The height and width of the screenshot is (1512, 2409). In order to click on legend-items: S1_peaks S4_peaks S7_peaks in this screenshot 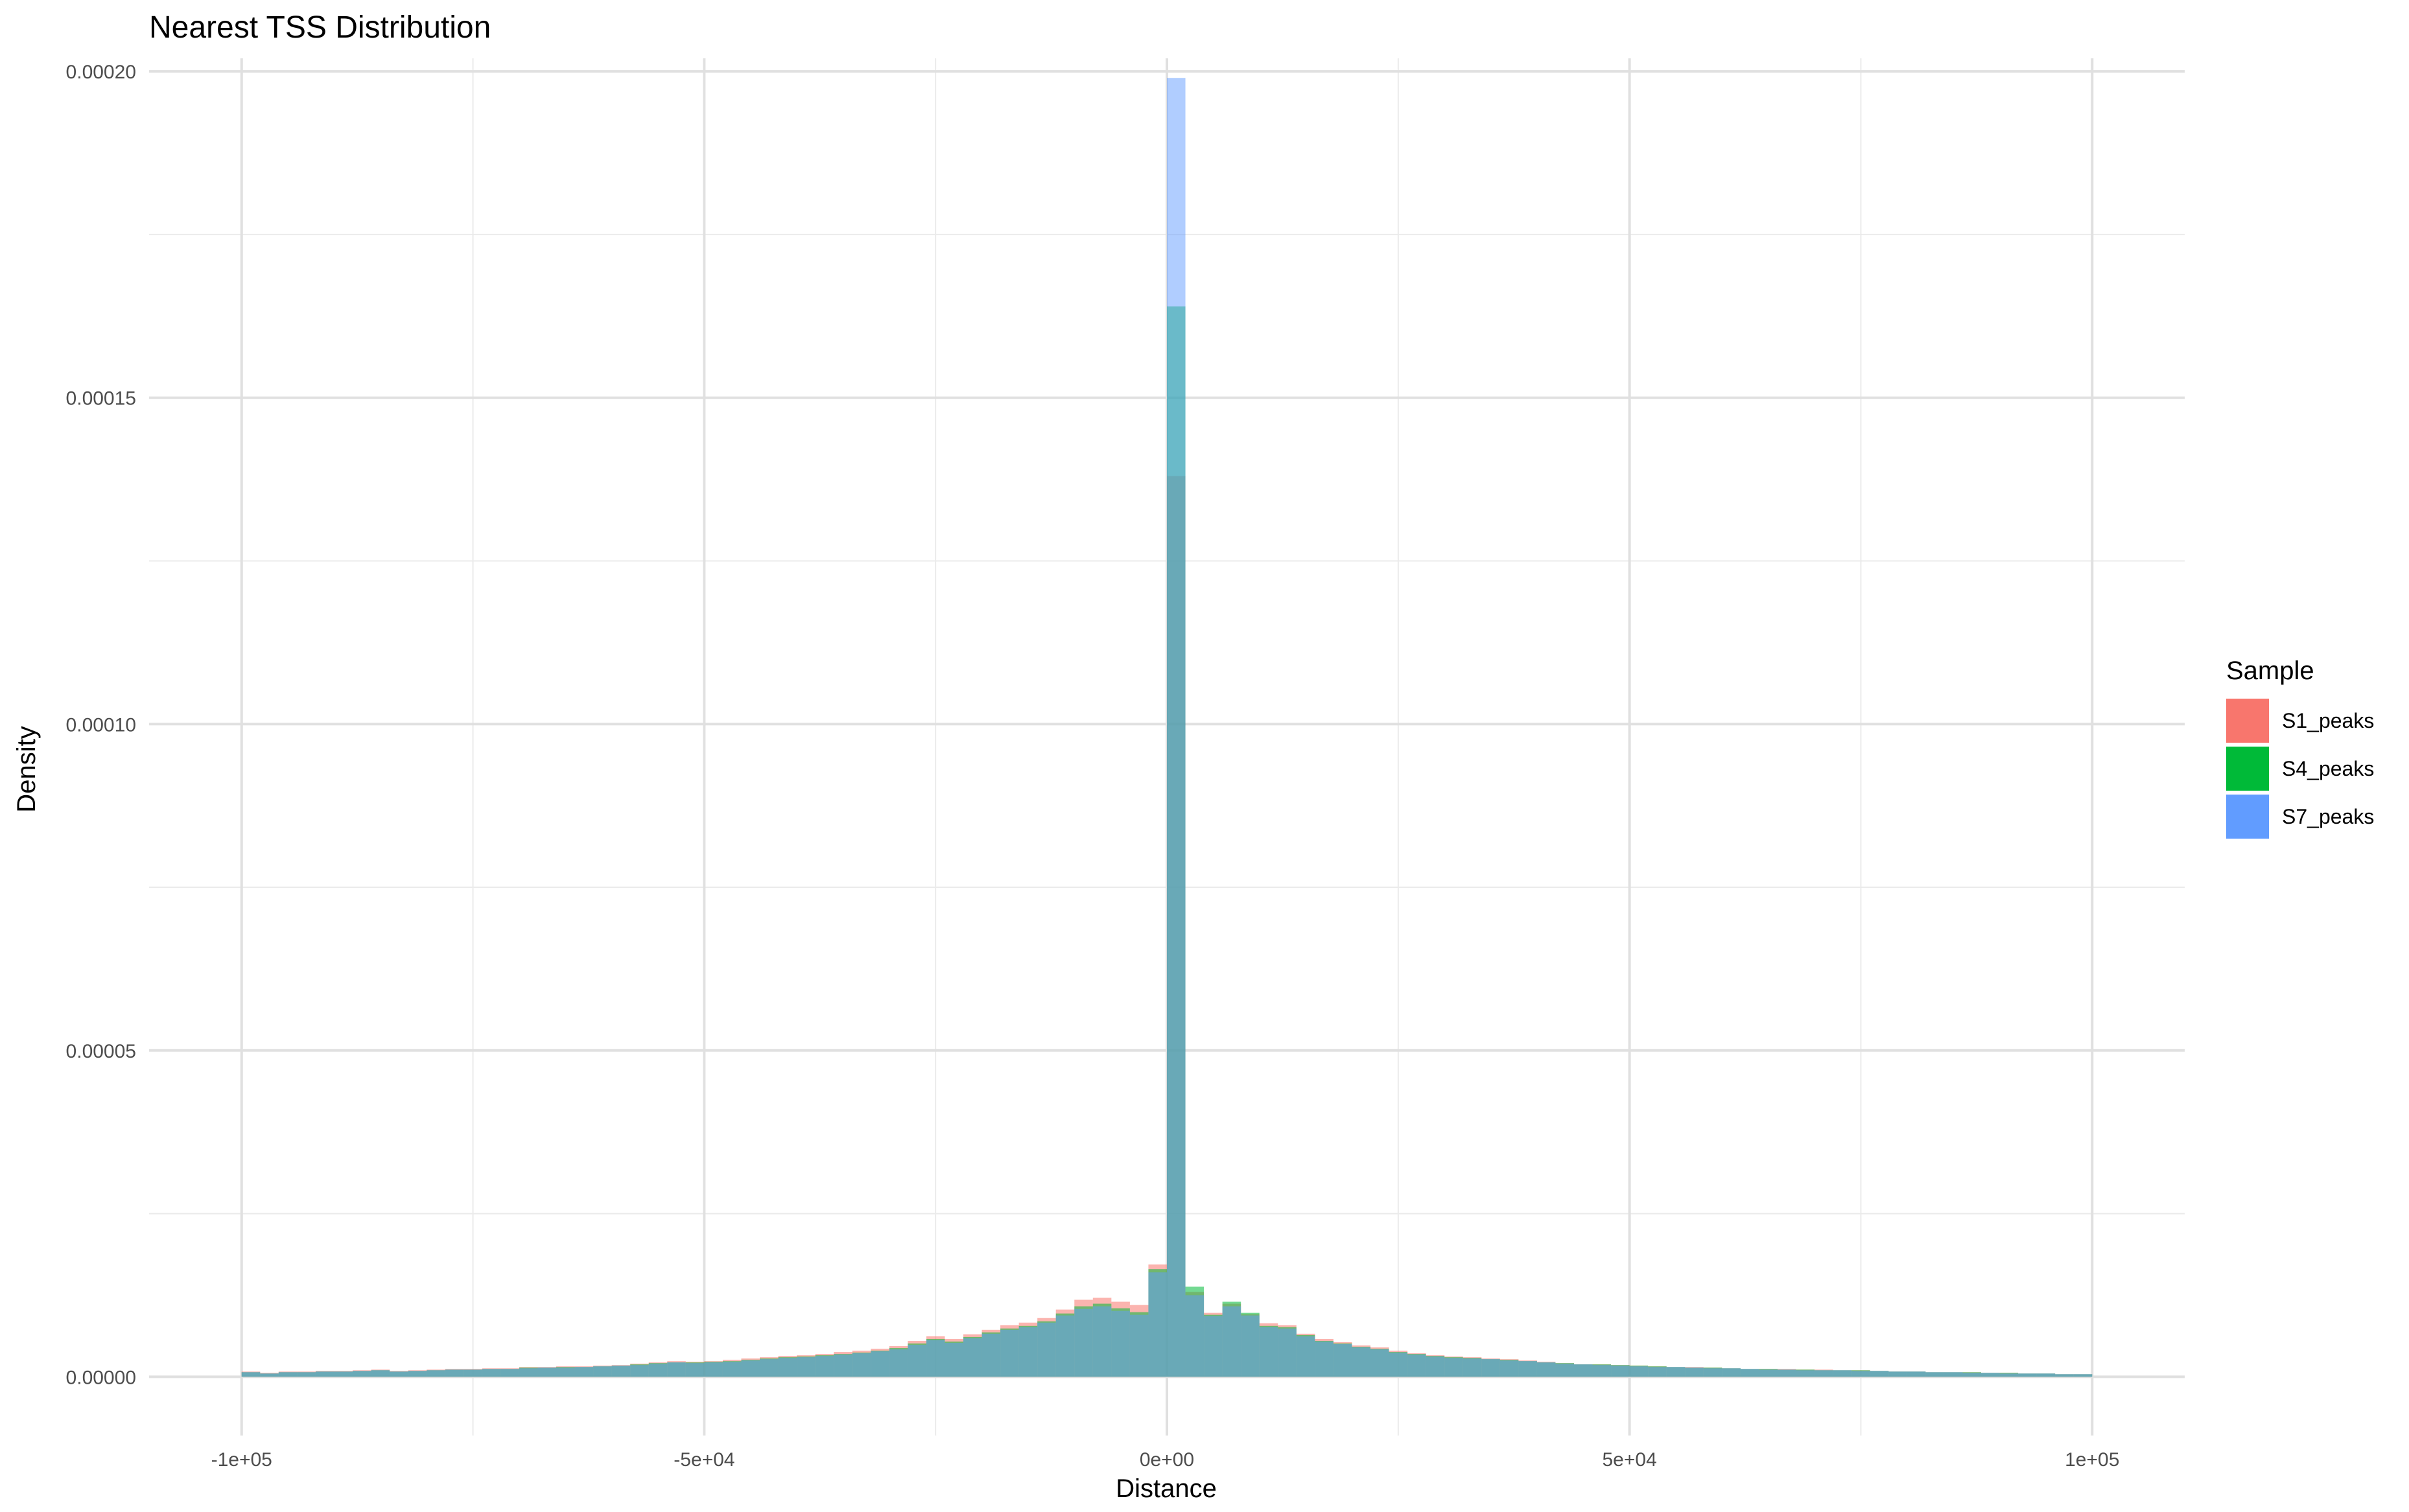, I will do `click(2300, 769)`.